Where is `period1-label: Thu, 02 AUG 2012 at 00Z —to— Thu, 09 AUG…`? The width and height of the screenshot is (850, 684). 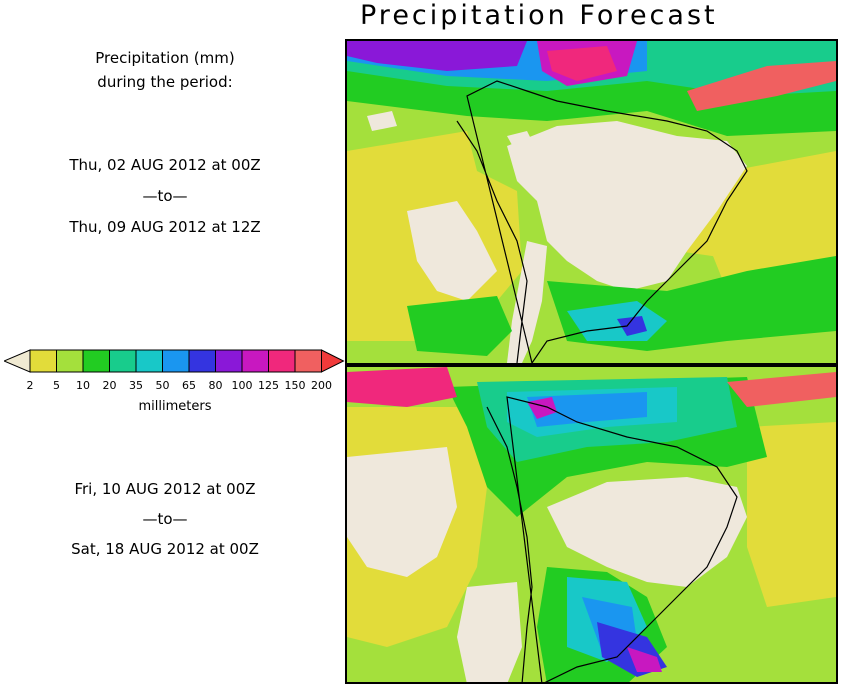
period1-label: Thu, 02 AUG 2012 at 00Z —to— Thu, 09 AUG… is located at coordinates (165, 196).